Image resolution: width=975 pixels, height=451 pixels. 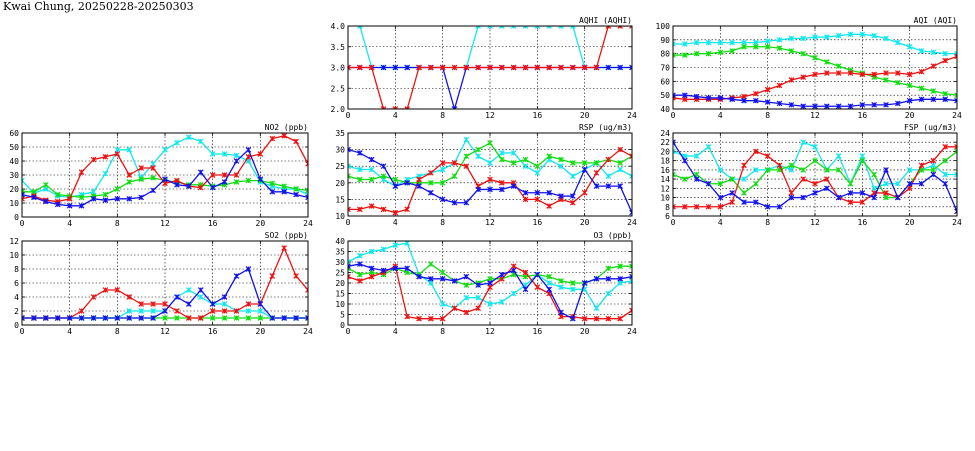 I want to click on y-tick-label: 30, so click(x=340, y=150).